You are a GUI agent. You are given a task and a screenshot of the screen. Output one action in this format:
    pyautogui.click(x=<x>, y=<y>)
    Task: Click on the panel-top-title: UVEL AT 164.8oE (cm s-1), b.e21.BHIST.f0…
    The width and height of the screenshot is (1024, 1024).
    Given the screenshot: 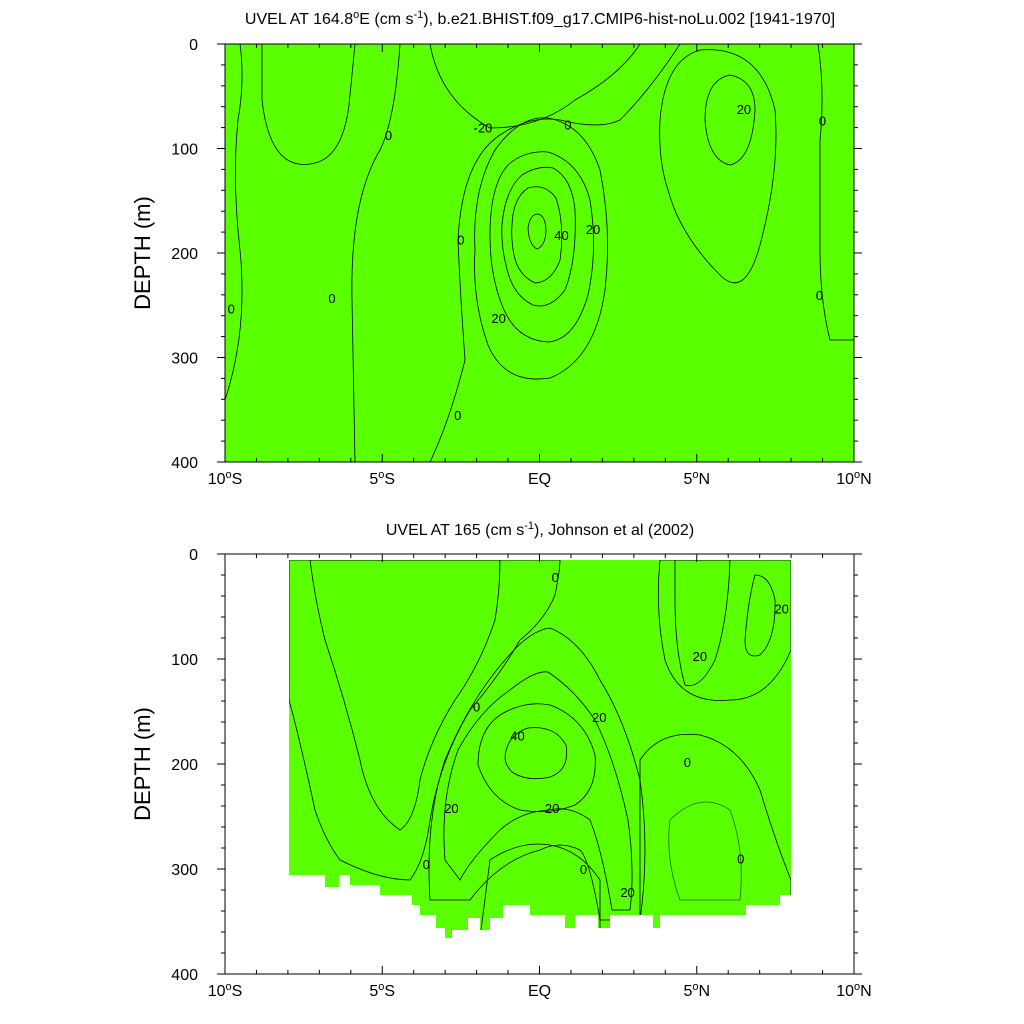 What is the action you would take?
    pyautogui.click(x=540, y=18)
    